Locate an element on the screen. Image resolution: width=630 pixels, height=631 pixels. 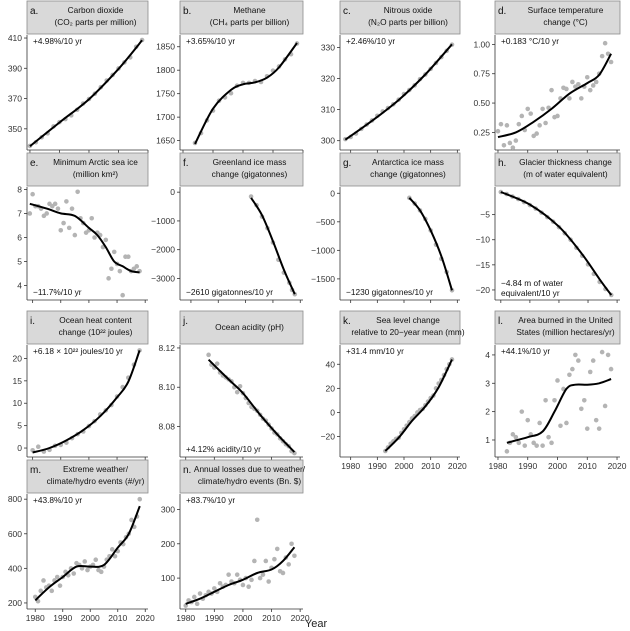
panel-b-title-line: (CH₄ parts per billion) is located at coordinates (250, 22).